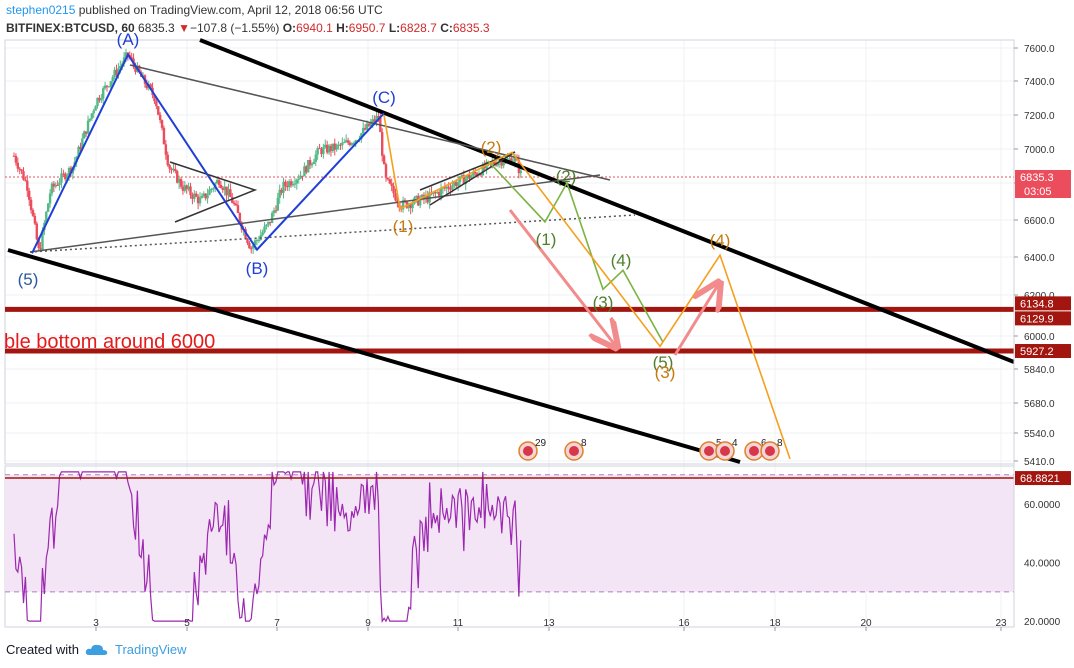 The image size is (1074, 668). Describe the element at coordinates (150, 649) in the screenshot. I see `tradingview-link: TradingView` at that location.